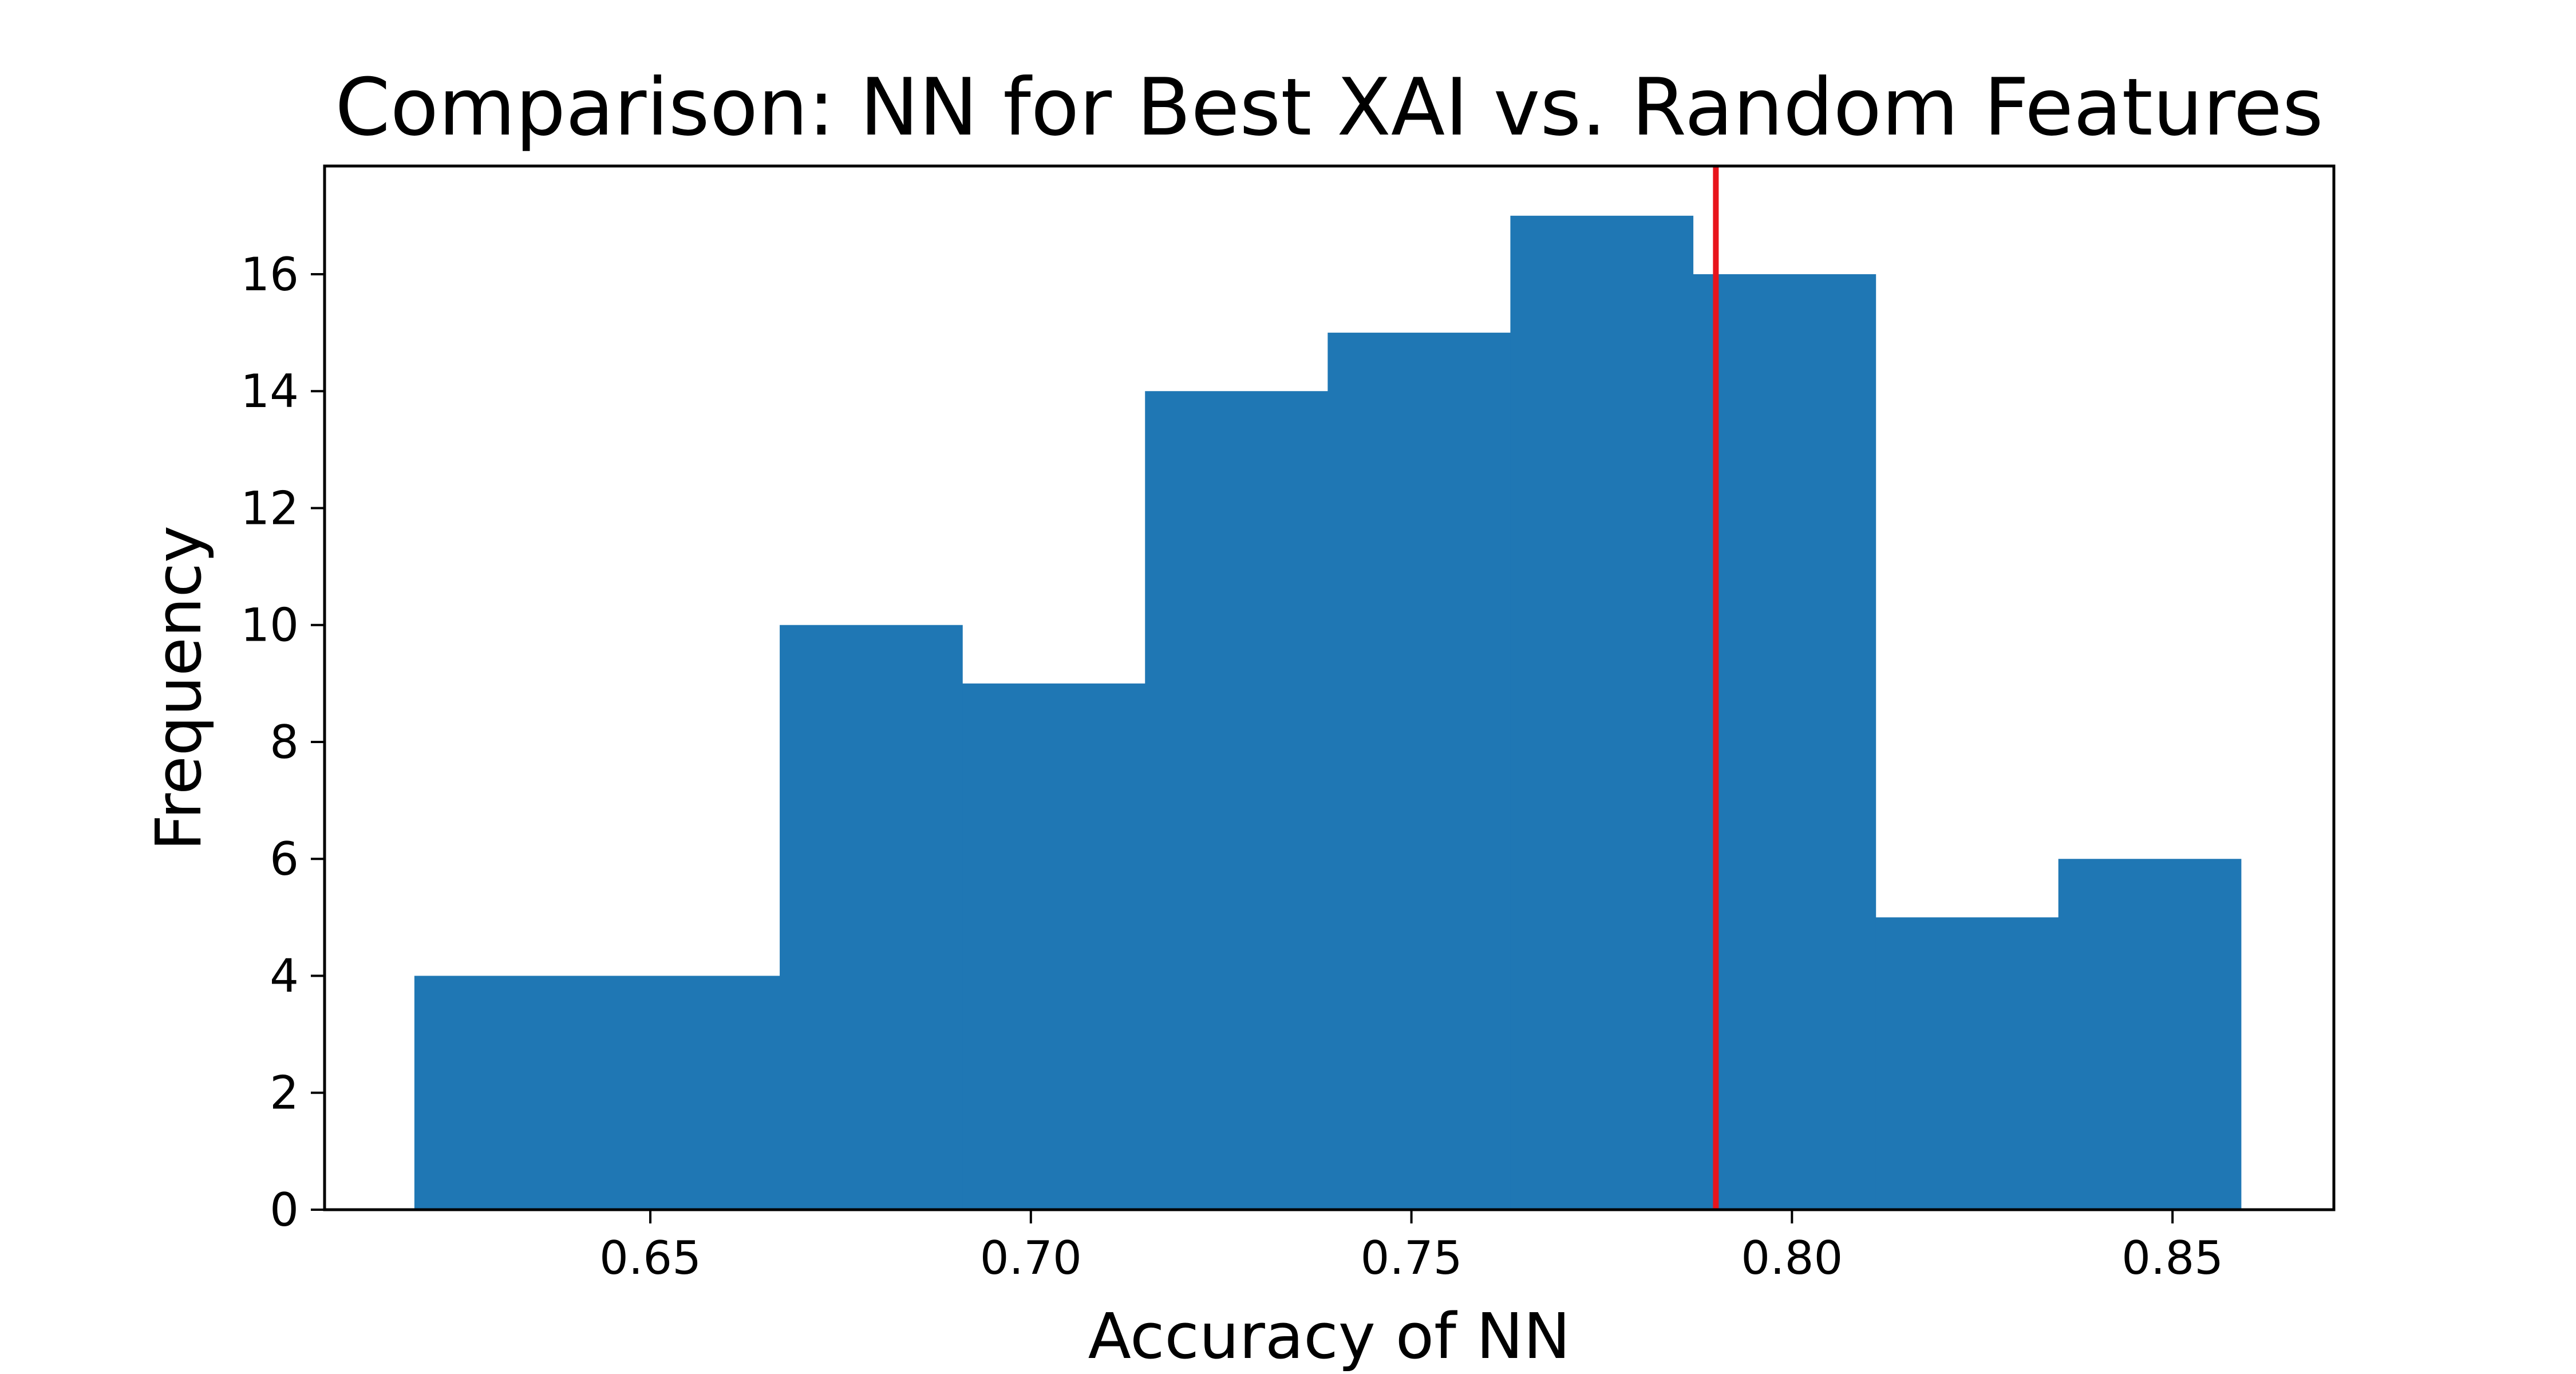 This screenshot has width=2576, height=1374. I want to click on x-axis-ticks: 0.65 0.70 0.75 0.80 0.85, so click(1411, 1247).